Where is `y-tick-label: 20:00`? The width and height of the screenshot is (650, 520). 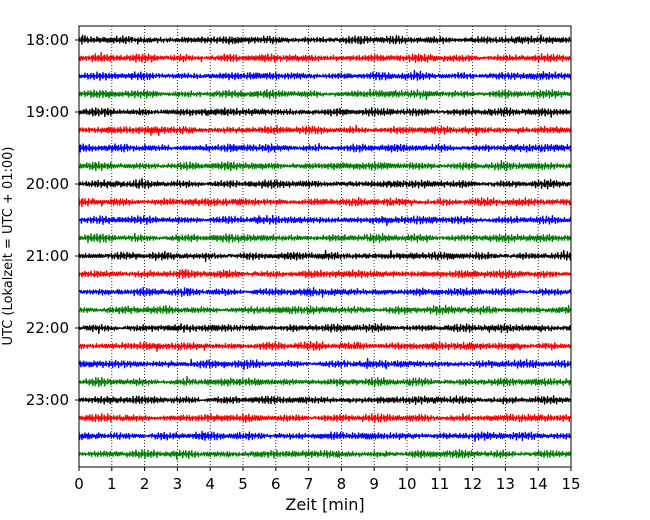 y-tick-label: 20:00 is located at coordinates (47, 184).